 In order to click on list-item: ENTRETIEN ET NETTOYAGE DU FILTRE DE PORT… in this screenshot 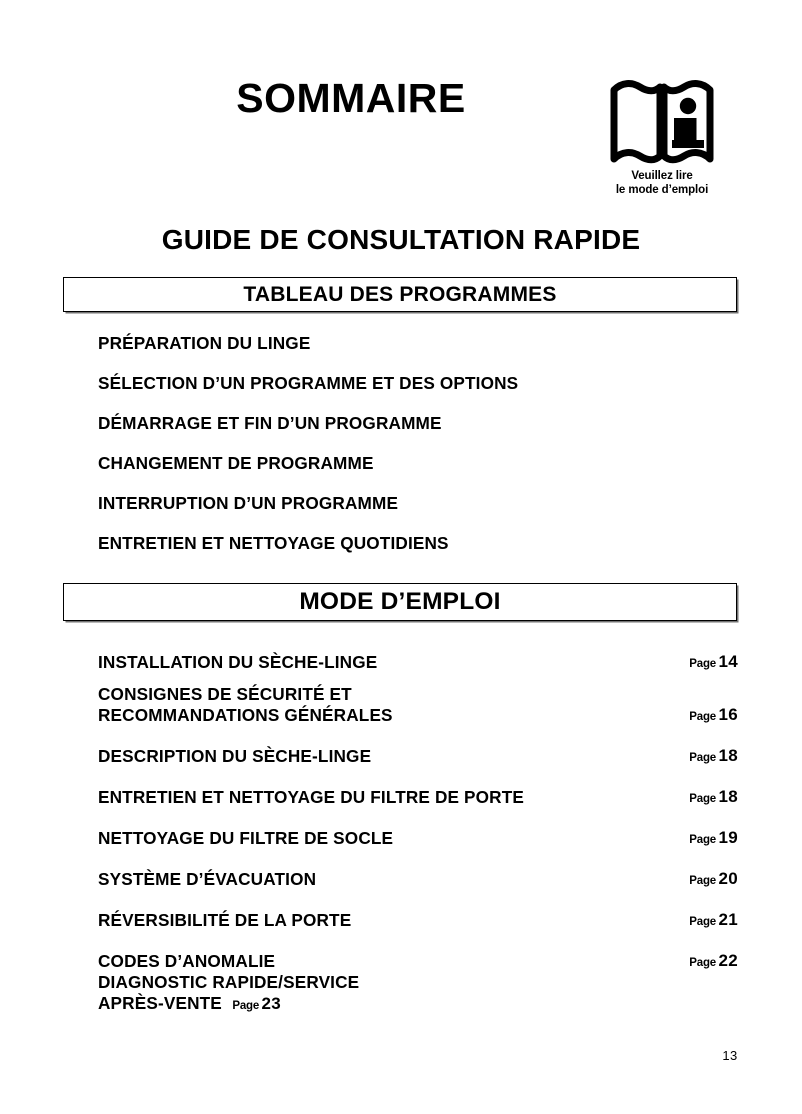, I will do `click(418, 787)`.